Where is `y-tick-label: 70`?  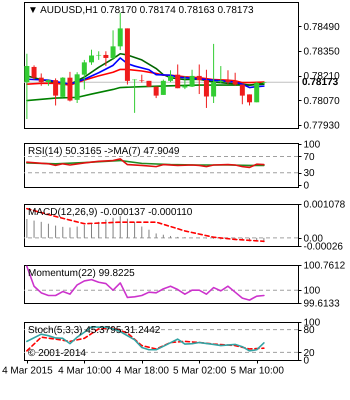 y-tick-label: 70 is located at coordinates (310, 157).